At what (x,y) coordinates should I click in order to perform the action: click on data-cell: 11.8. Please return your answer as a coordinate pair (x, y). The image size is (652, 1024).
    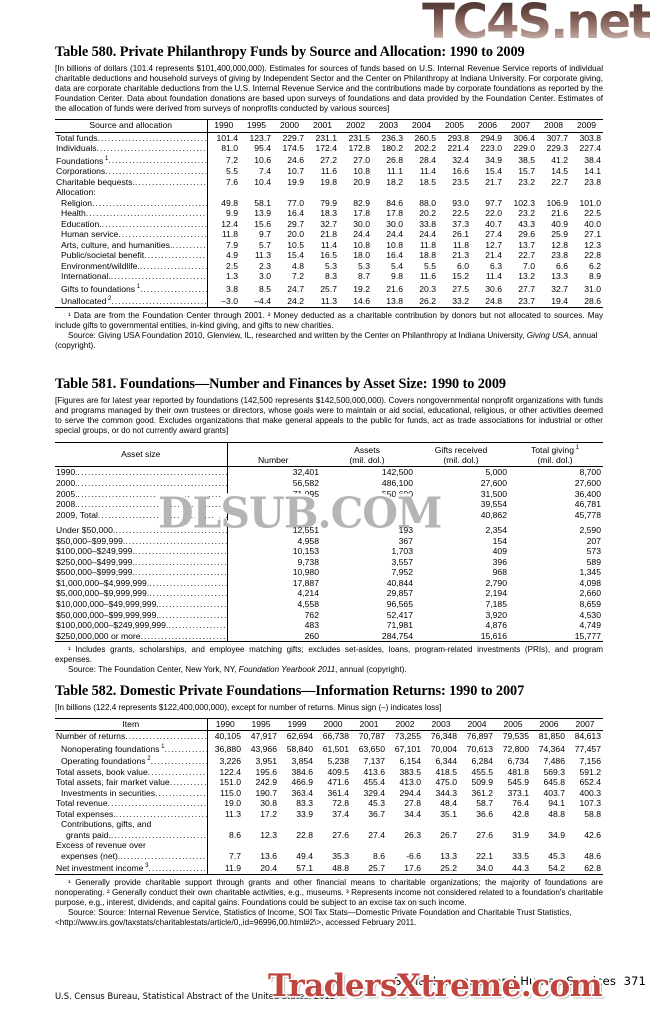
    Looking at the image, I should click on (223, 234).